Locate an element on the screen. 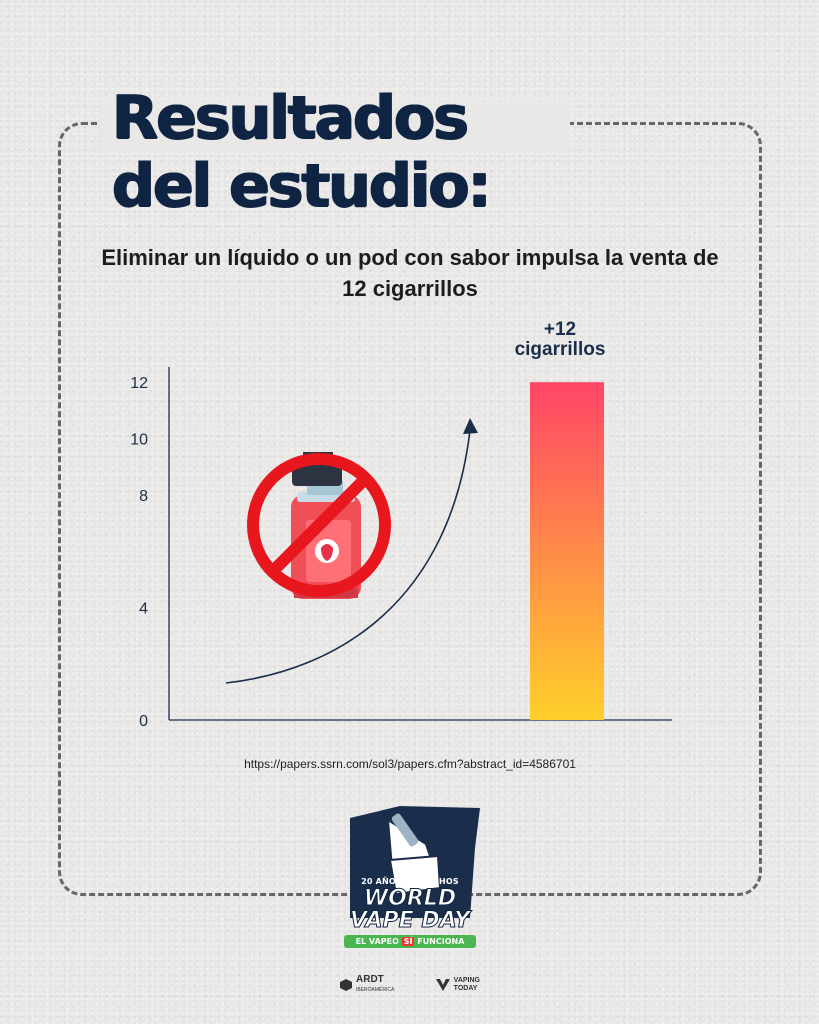 The width and height of the screenshot is (819, 1024). logo-sub-si: SÍ is located at coordinates (408, 941).